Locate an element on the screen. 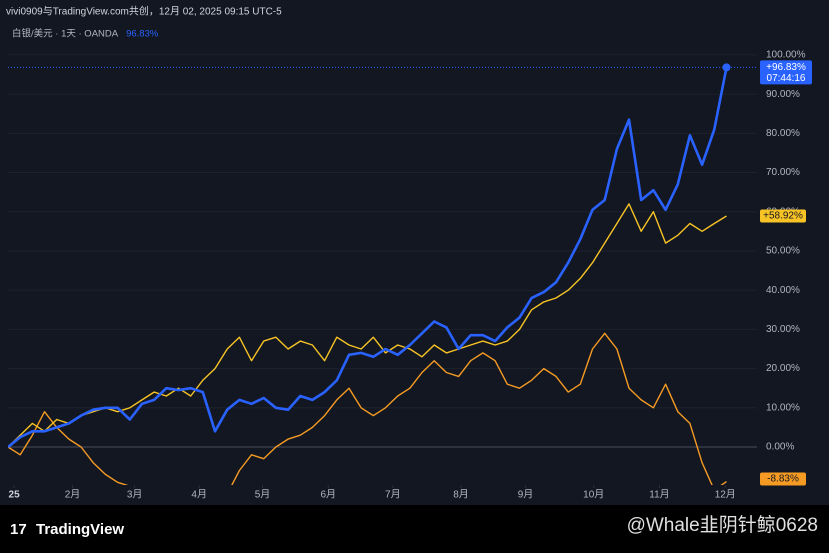  last-point is located at coordinates (726, 67).